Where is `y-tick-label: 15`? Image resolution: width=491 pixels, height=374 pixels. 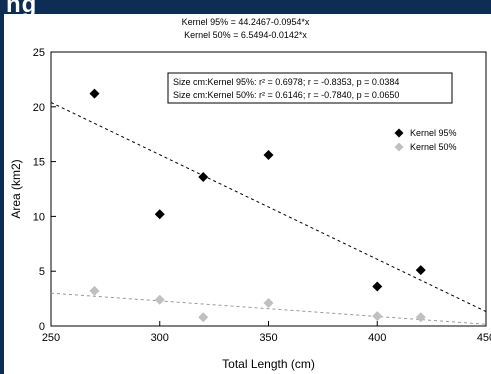 y-tick-label: 15 is located at coordinates (39, 163).